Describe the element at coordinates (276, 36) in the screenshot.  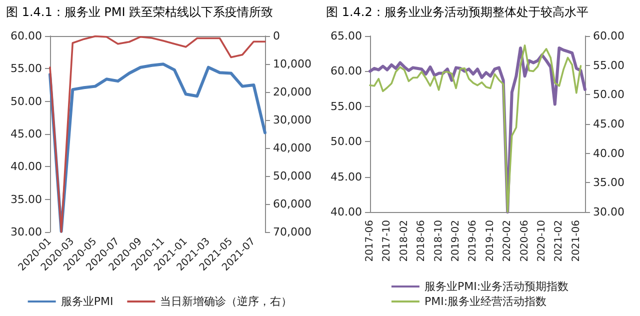
I see `y2-tick-label: 0` at that location.